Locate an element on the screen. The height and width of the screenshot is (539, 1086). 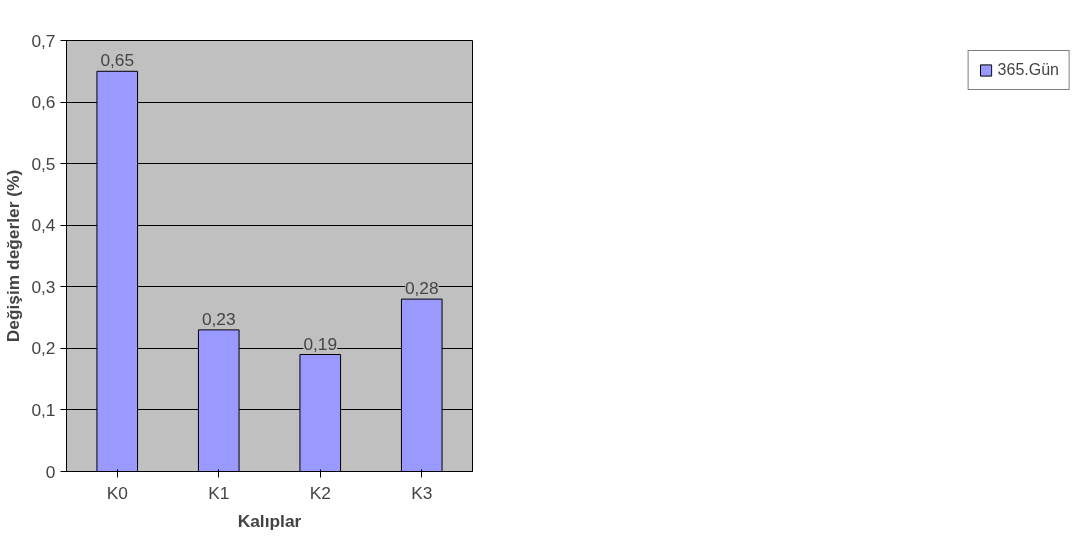
y-tick-label: 0,4 is located at coordinates (43, 225).